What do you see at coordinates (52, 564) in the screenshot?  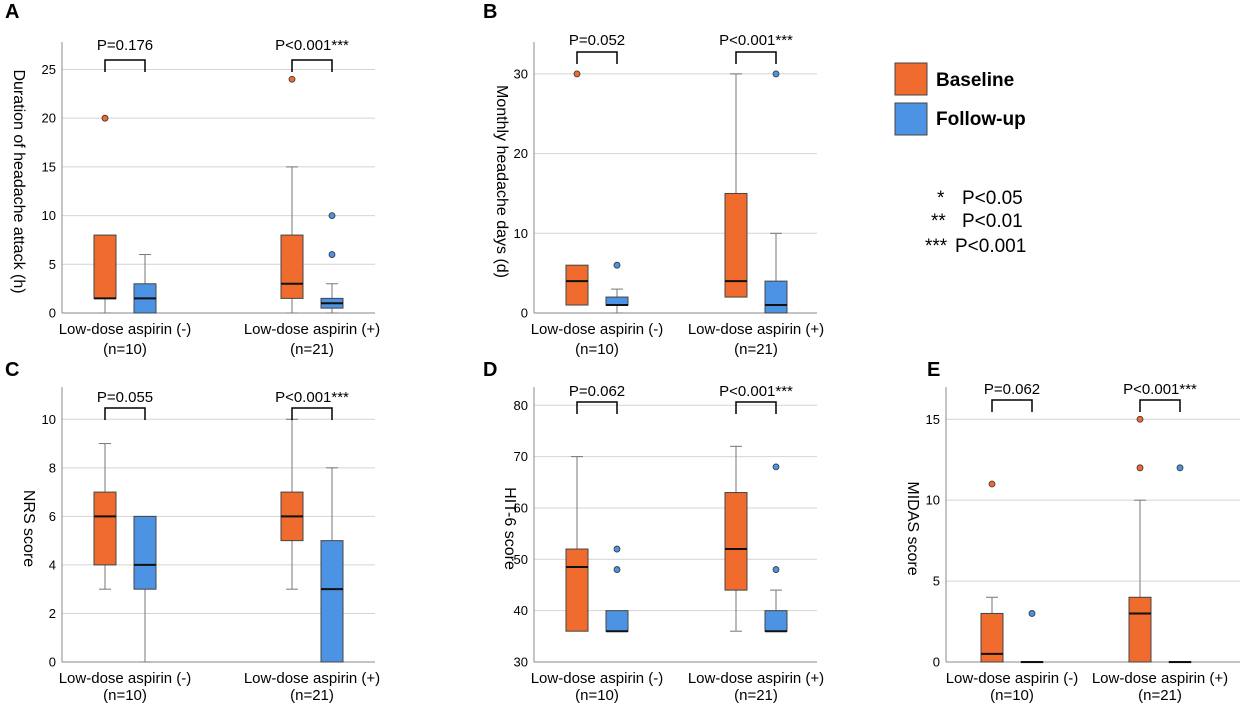 I see `y-tick-label: 4` at bounding box center [52, 564].